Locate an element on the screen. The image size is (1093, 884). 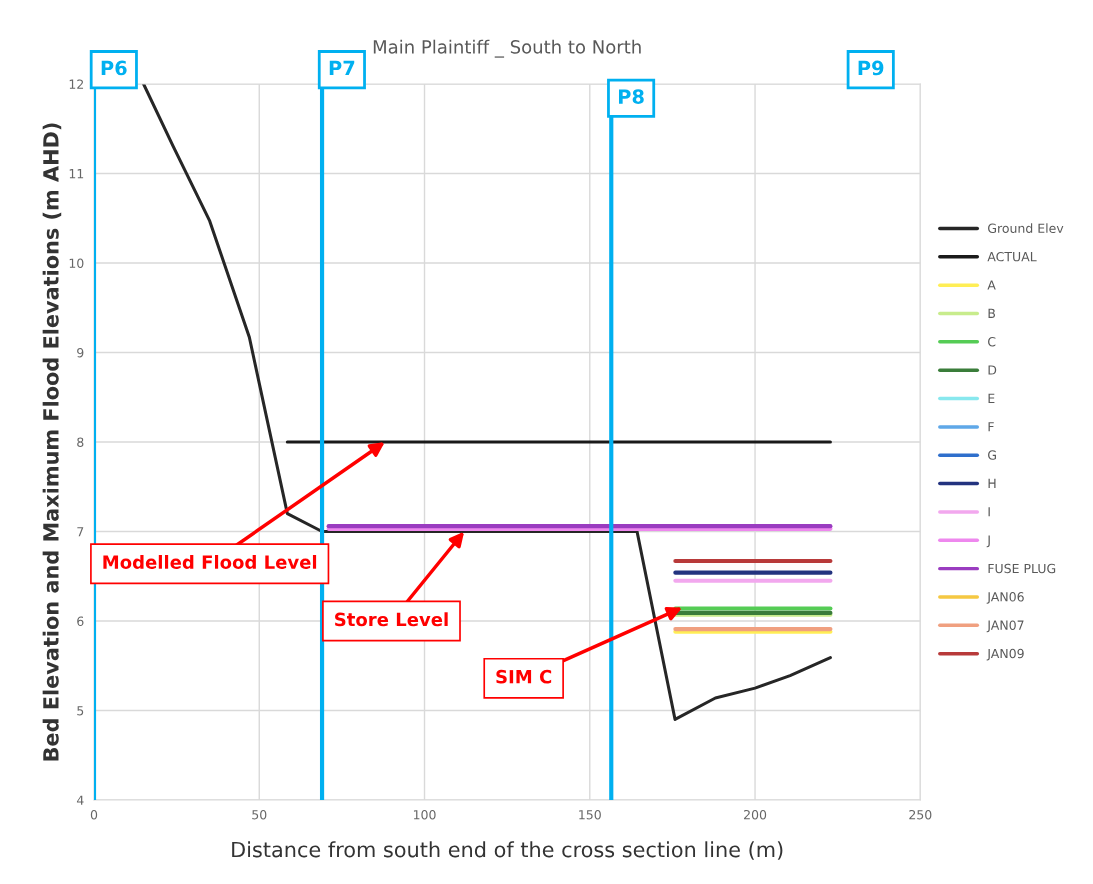
legend-label: D is located at coordinates (992, 370).